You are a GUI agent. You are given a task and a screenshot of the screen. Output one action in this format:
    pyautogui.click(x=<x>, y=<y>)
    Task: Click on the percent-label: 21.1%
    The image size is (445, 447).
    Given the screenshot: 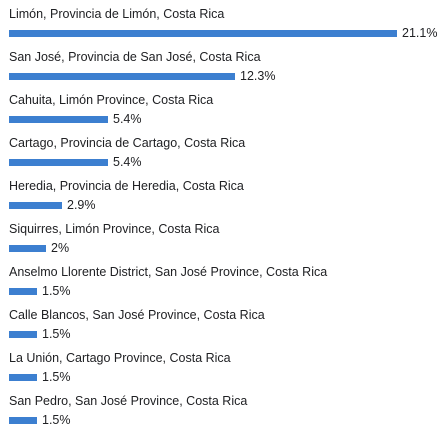 What is the action you would take?
    pyautogui.click(x=420, y=33)
    